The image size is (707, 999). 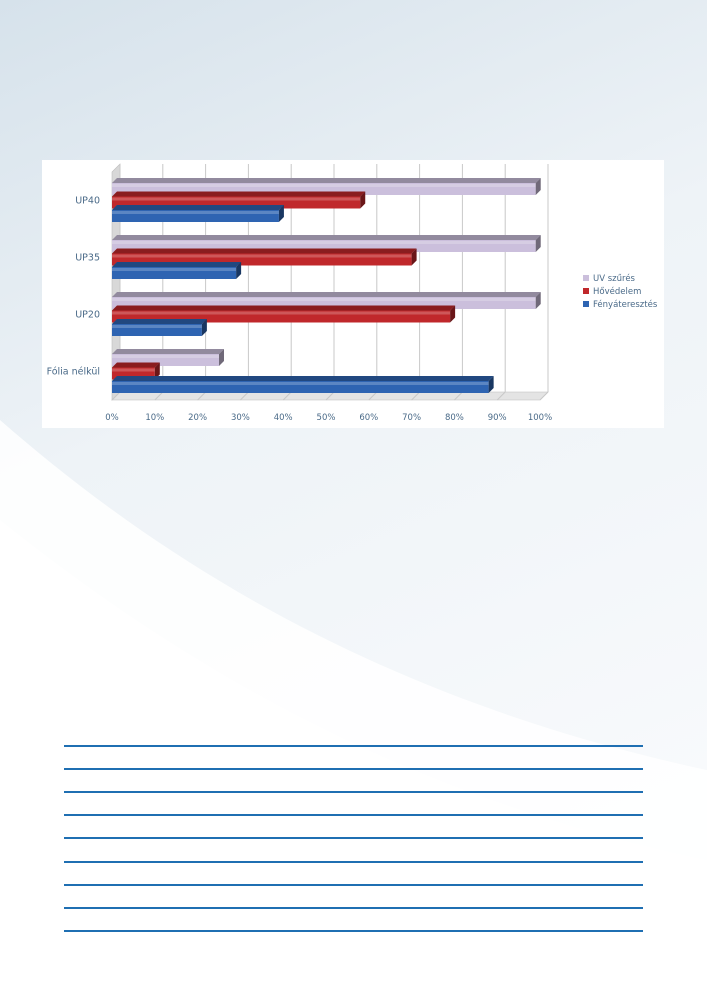 What do you see at coordinates (614, 278) in the screenshot?
I see `legend-label: UV szűrés` at bounding box center [614, 278].